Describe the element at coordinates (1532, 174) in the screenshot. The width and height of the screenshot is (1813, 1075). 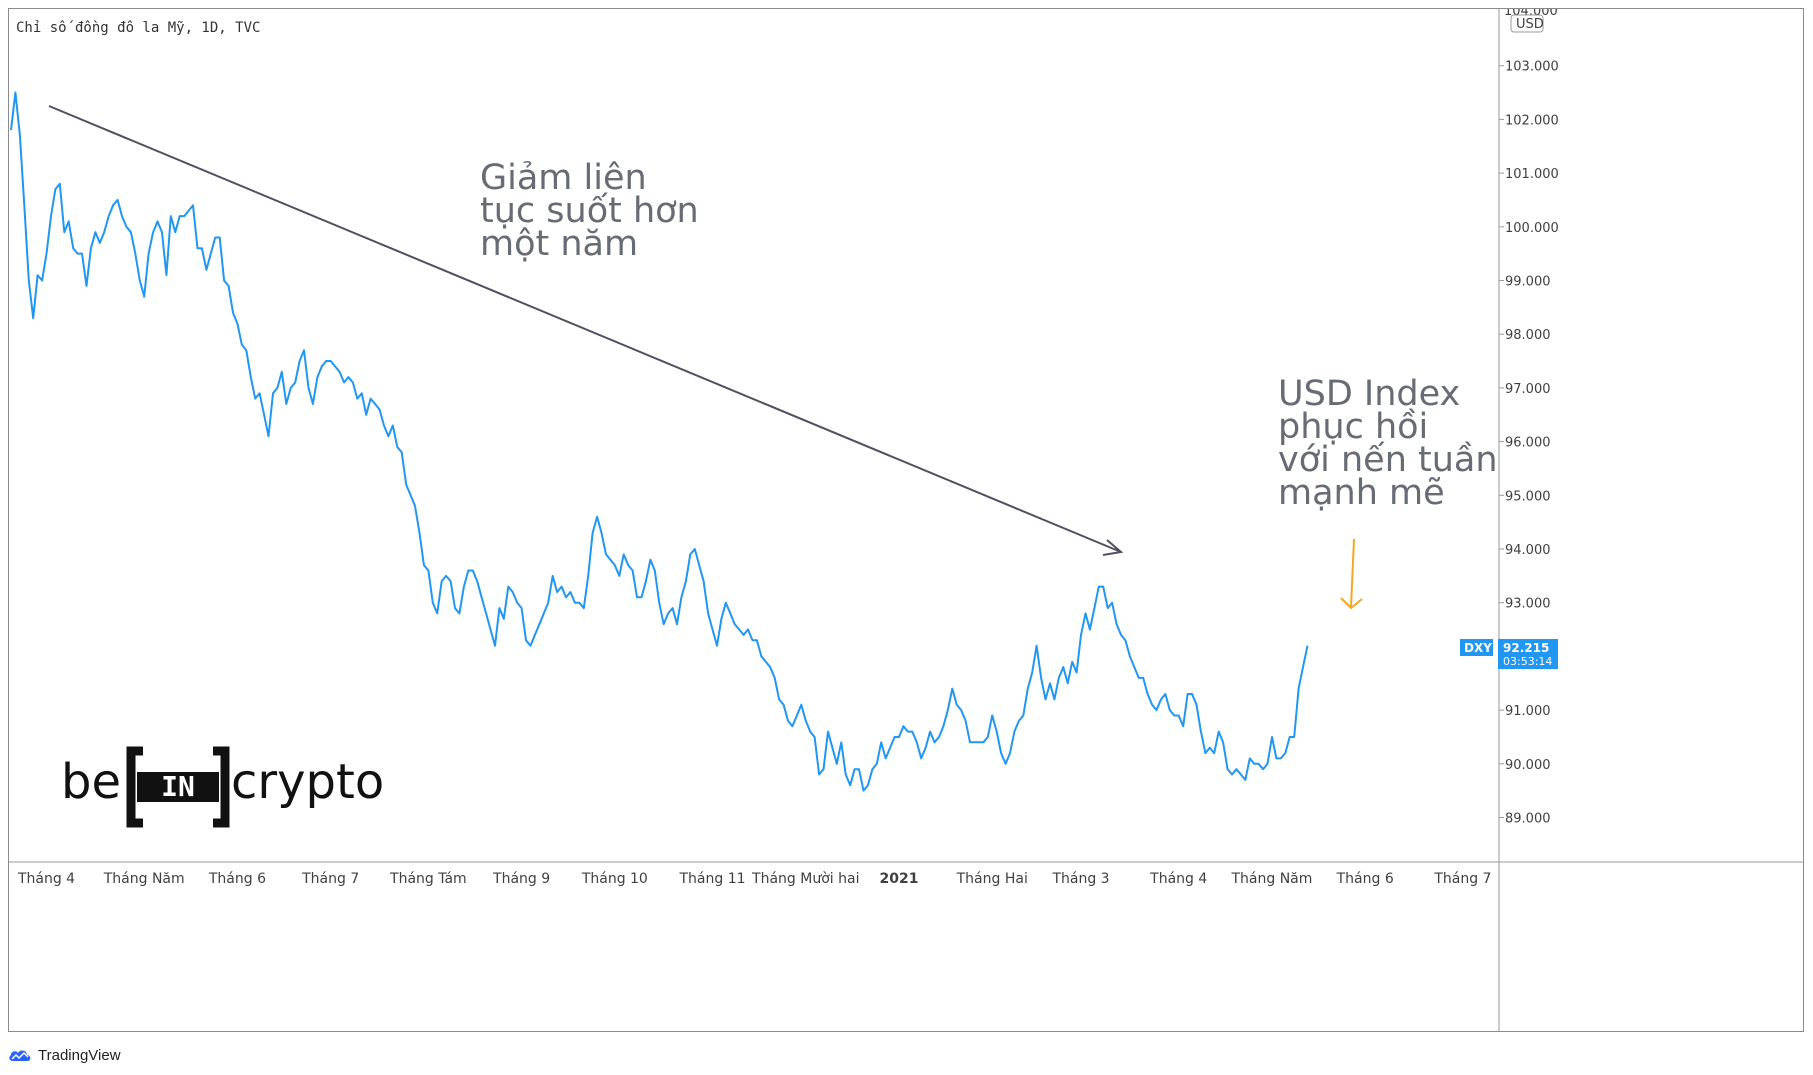
I see `y-tick-label: 101.000` at that location.